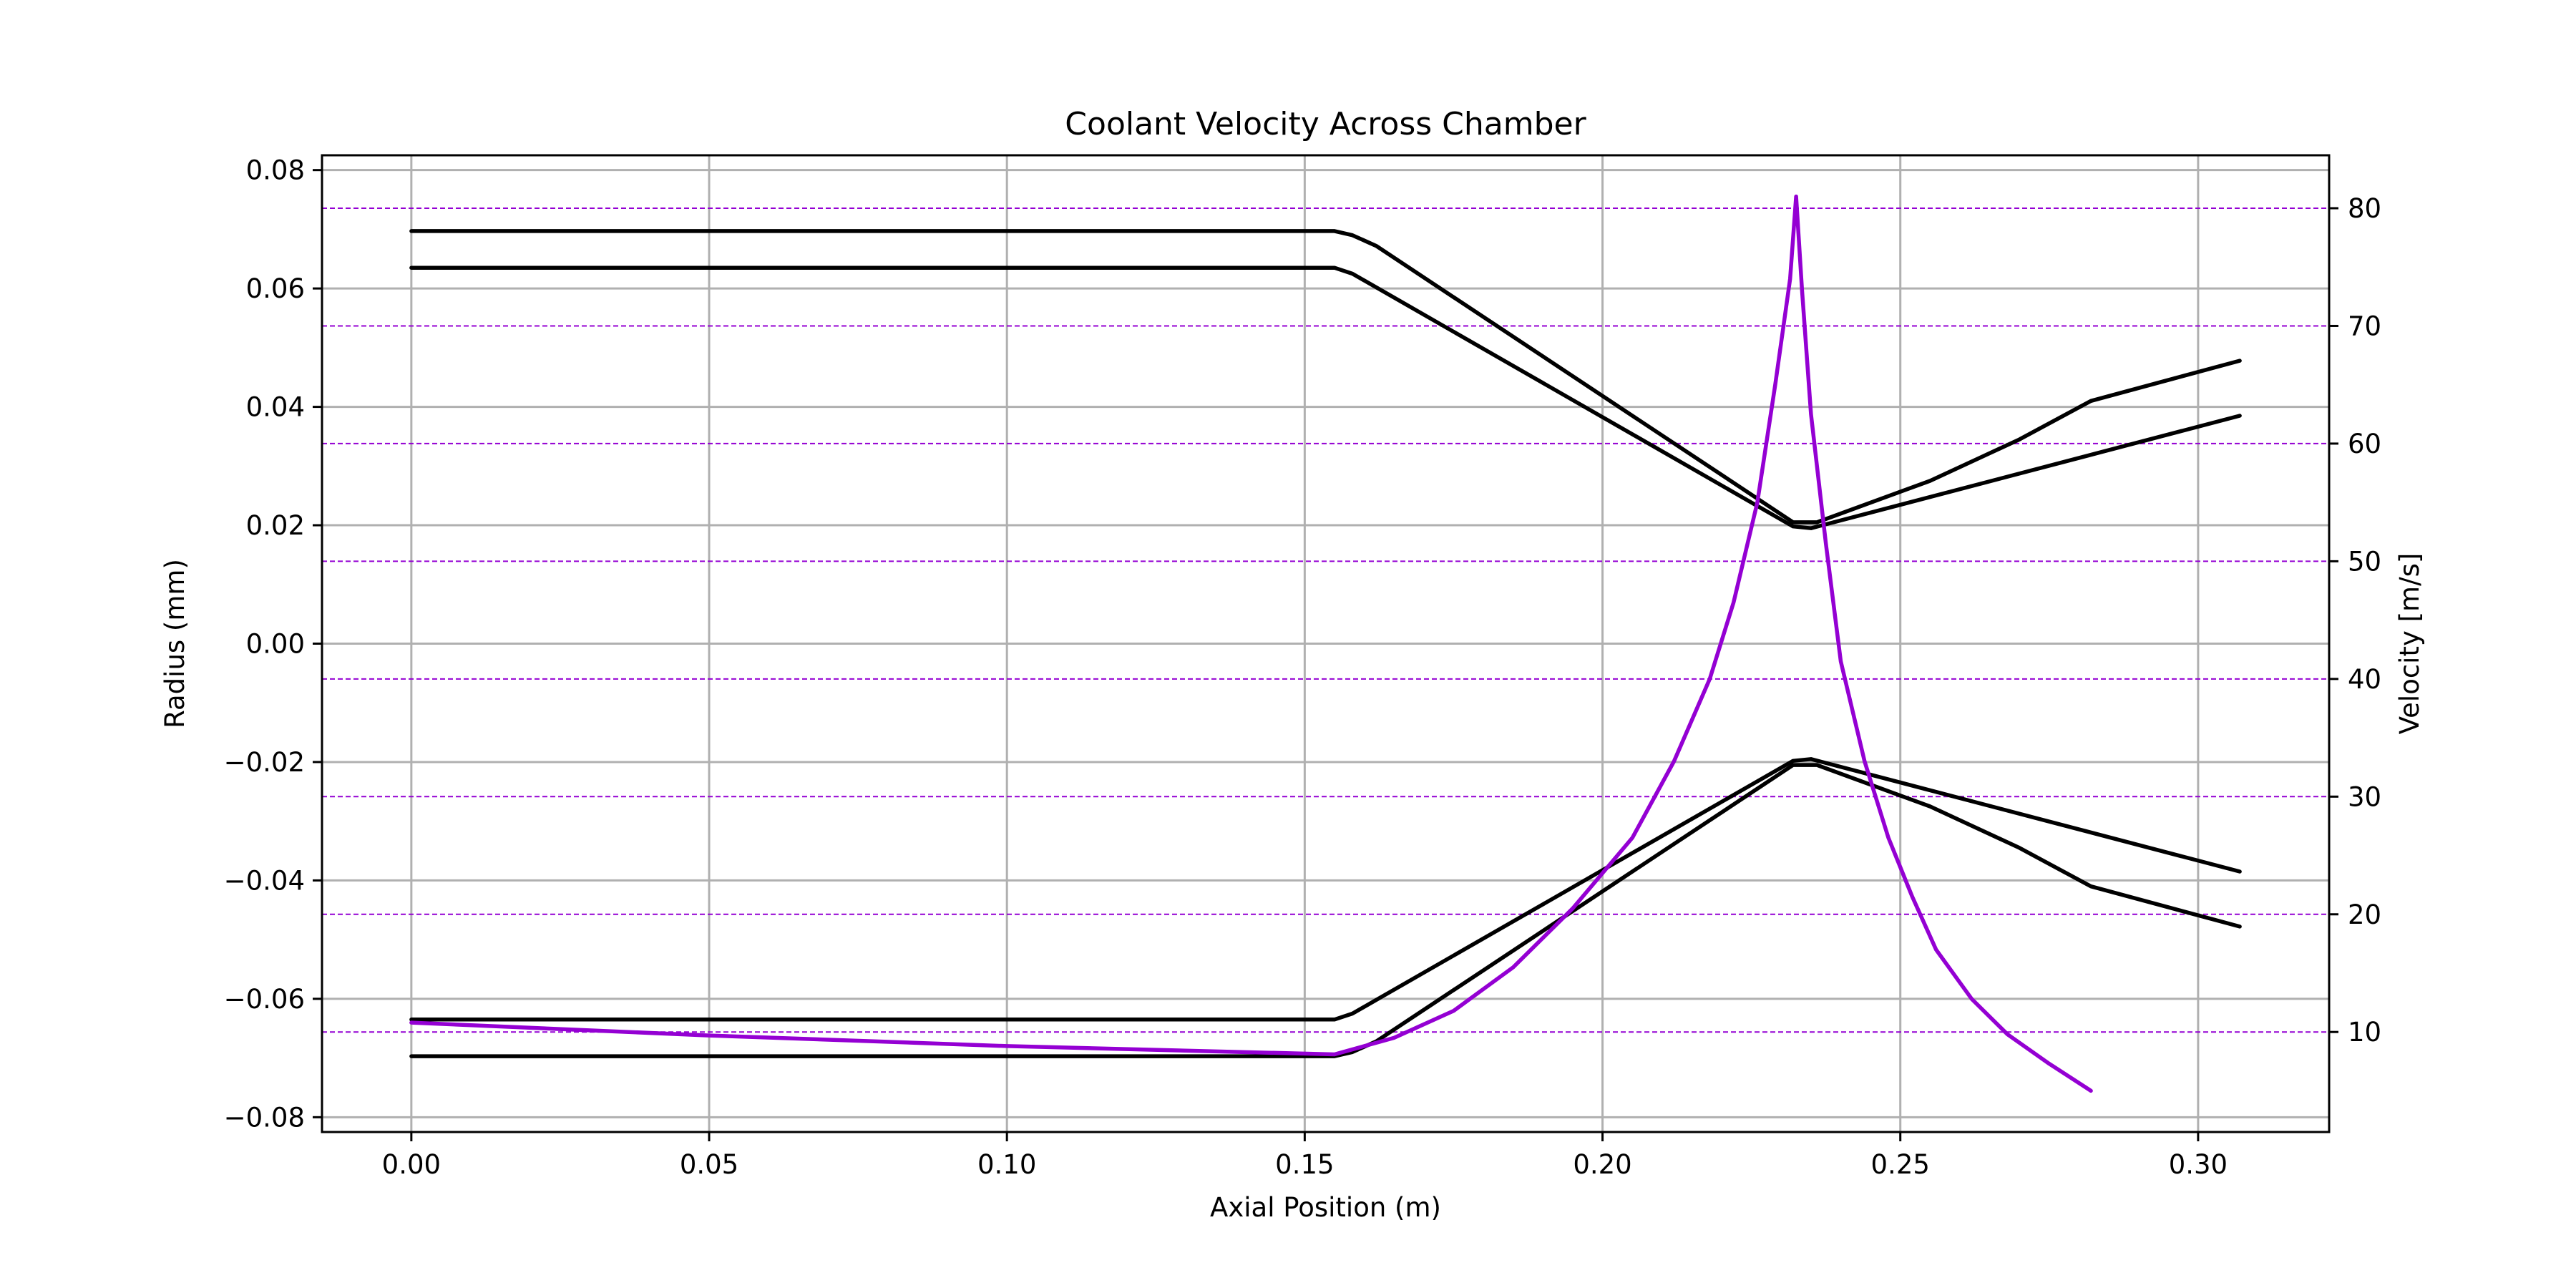  What do you see at coordinates (275, 644) in the screenshot?
I see `y-tick-label: 0.00` at bounding box center [275, 644].